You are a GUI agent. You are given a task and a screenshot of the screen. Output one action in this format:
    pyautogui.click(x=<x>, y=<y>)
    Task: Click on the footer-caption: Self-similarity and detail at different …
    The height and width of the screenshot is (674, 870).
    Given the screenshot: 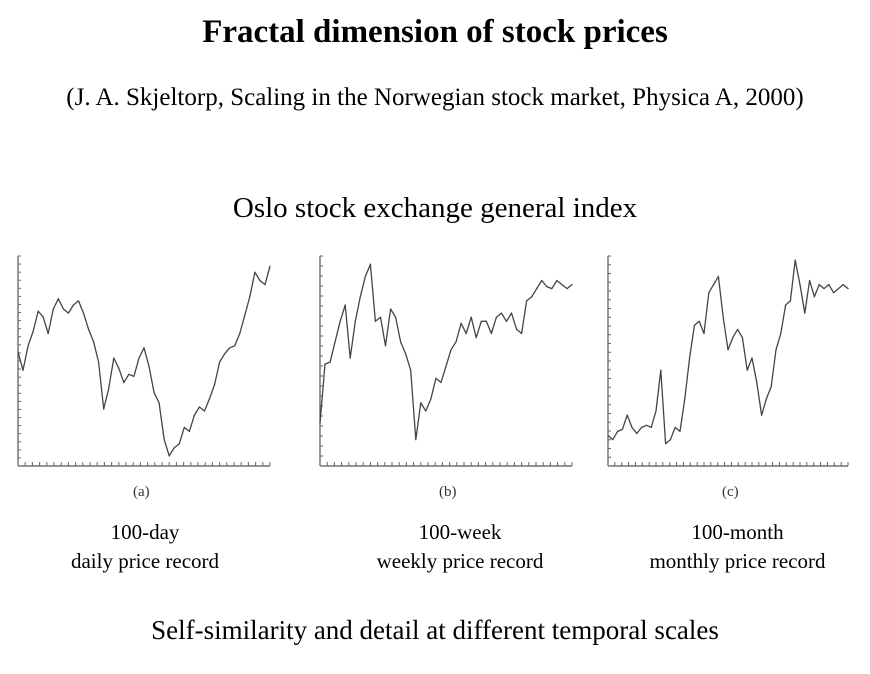 What is the action you would take?
    pyautogui.click(x=435, y=630)
    